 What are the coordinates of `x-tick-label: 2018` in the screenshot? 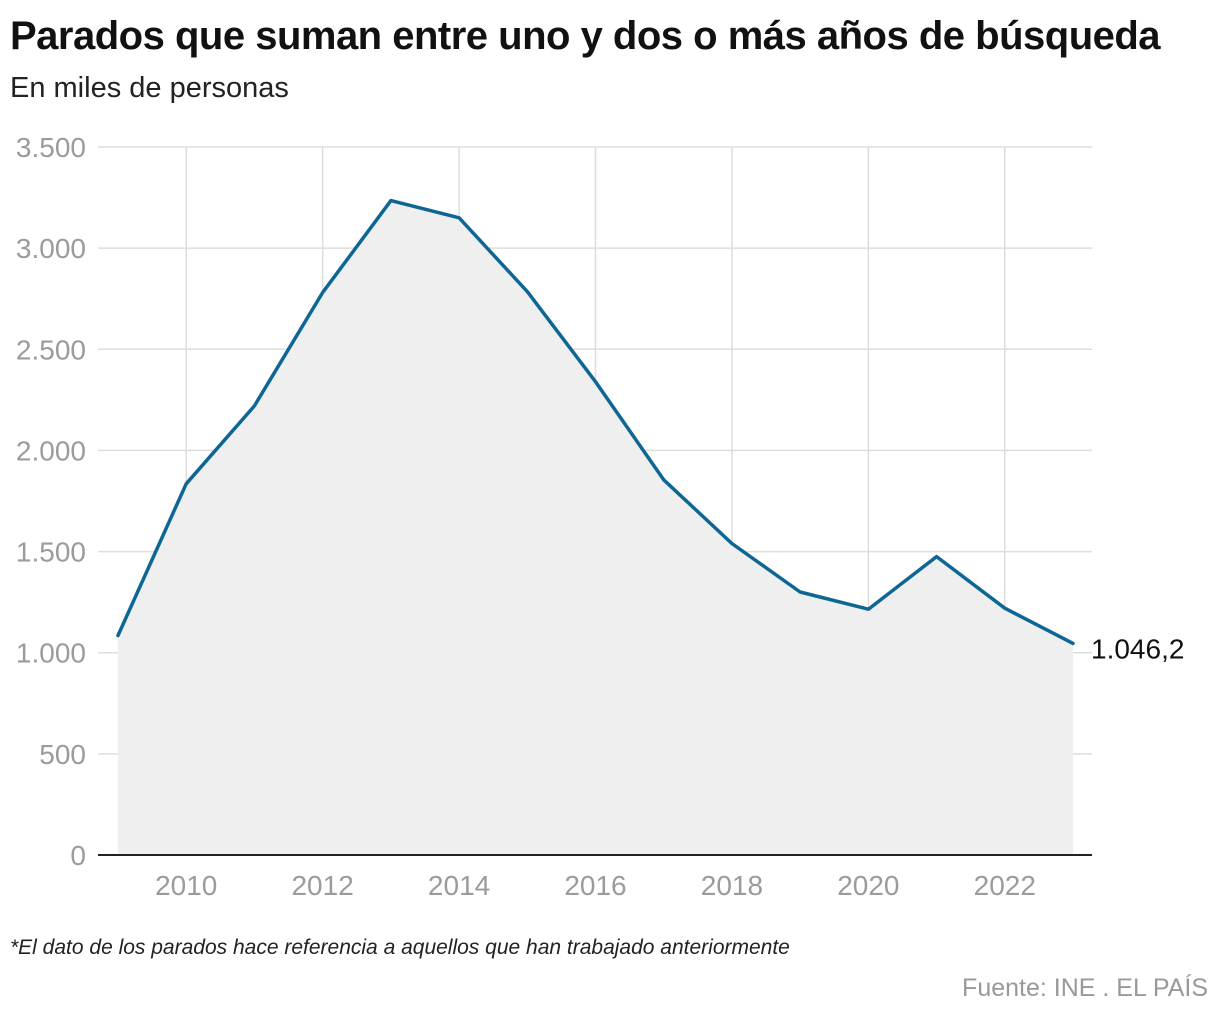 It's located at (732, 885).